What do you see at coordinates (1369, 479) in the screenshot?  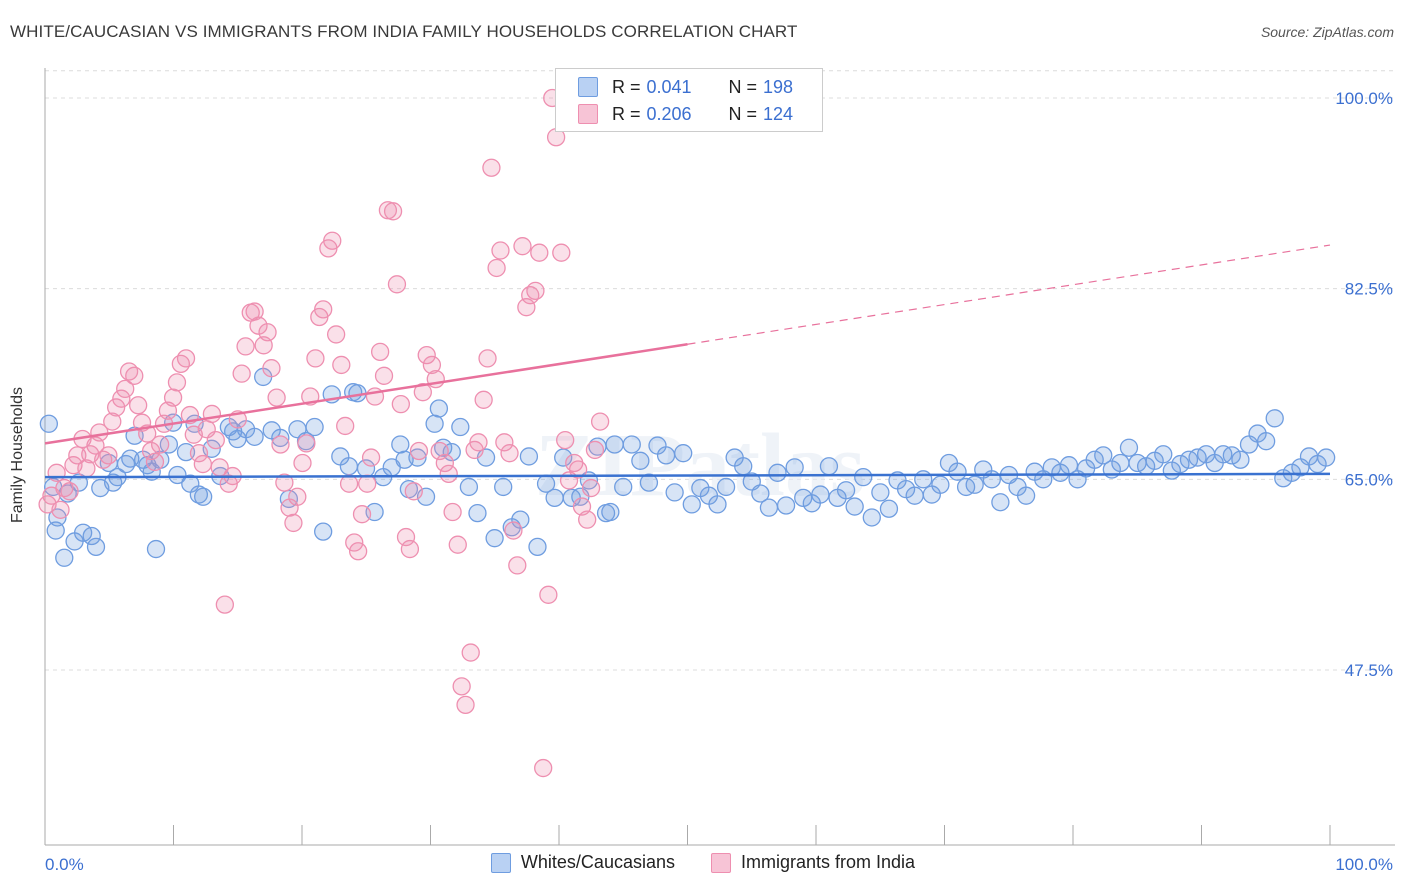 I see `y-tick-label: 65.0%` at bounding box center [1369, 479].